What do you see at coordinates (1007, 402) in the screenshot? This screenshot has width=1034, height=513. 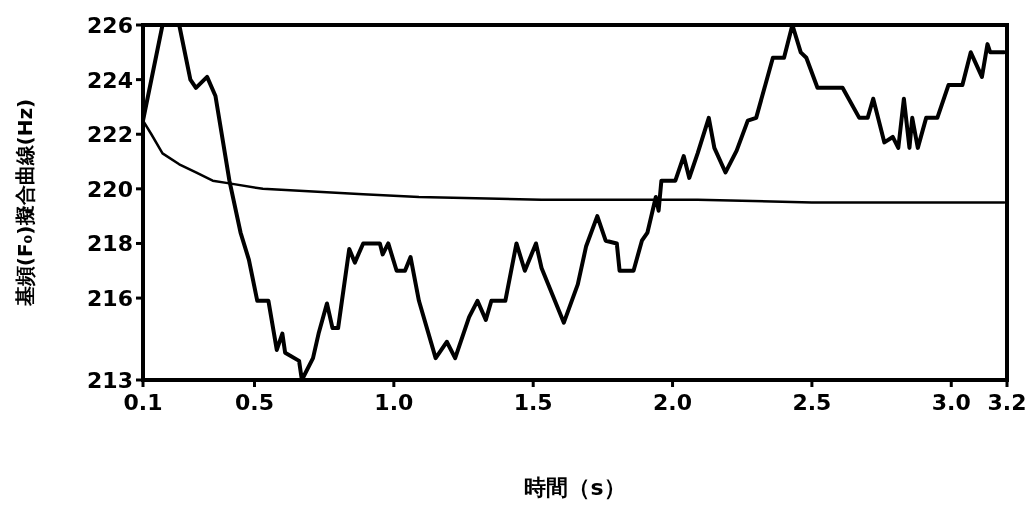 I see `x-tick-label: 3.2` at bounding box center [1007, 402].